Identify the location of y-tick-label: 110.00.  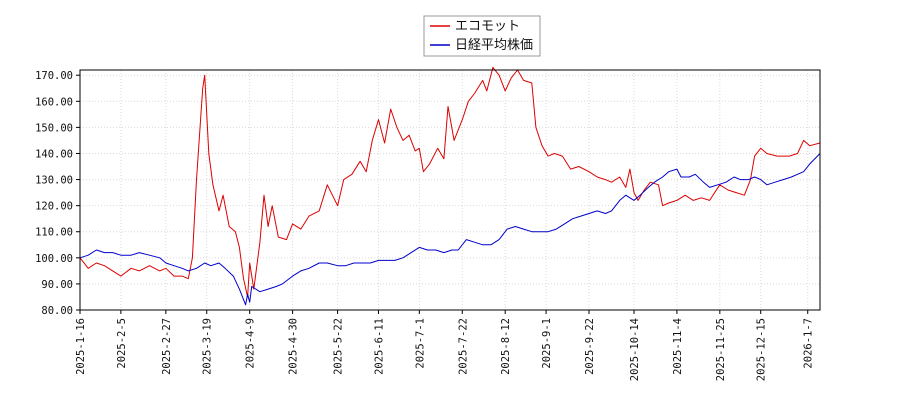
(54, 233).